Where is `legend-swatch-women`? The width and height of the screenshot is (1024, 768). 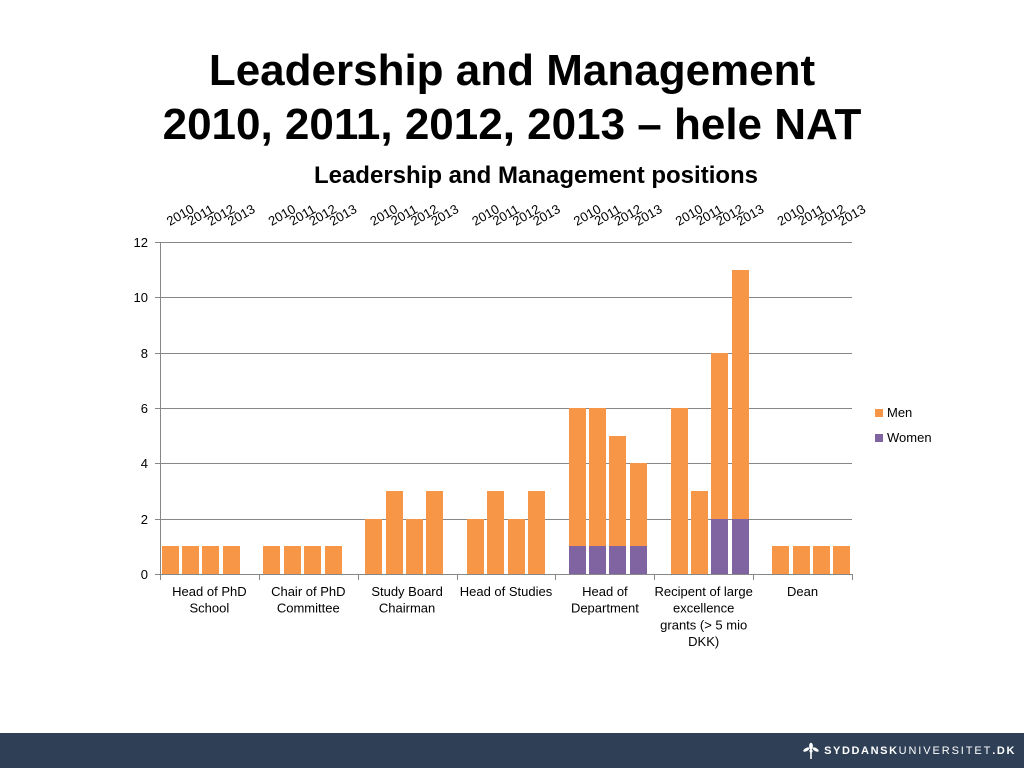 legend-swatch-women is located at coordinates (879, 438).